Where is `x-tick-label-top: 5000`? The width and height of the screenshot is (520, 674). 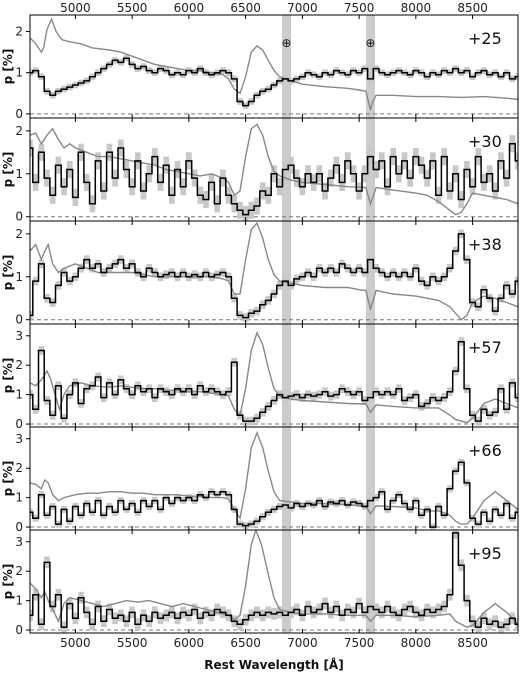 x-tick-label-top: 5000 is located at coordinates (75, 8).